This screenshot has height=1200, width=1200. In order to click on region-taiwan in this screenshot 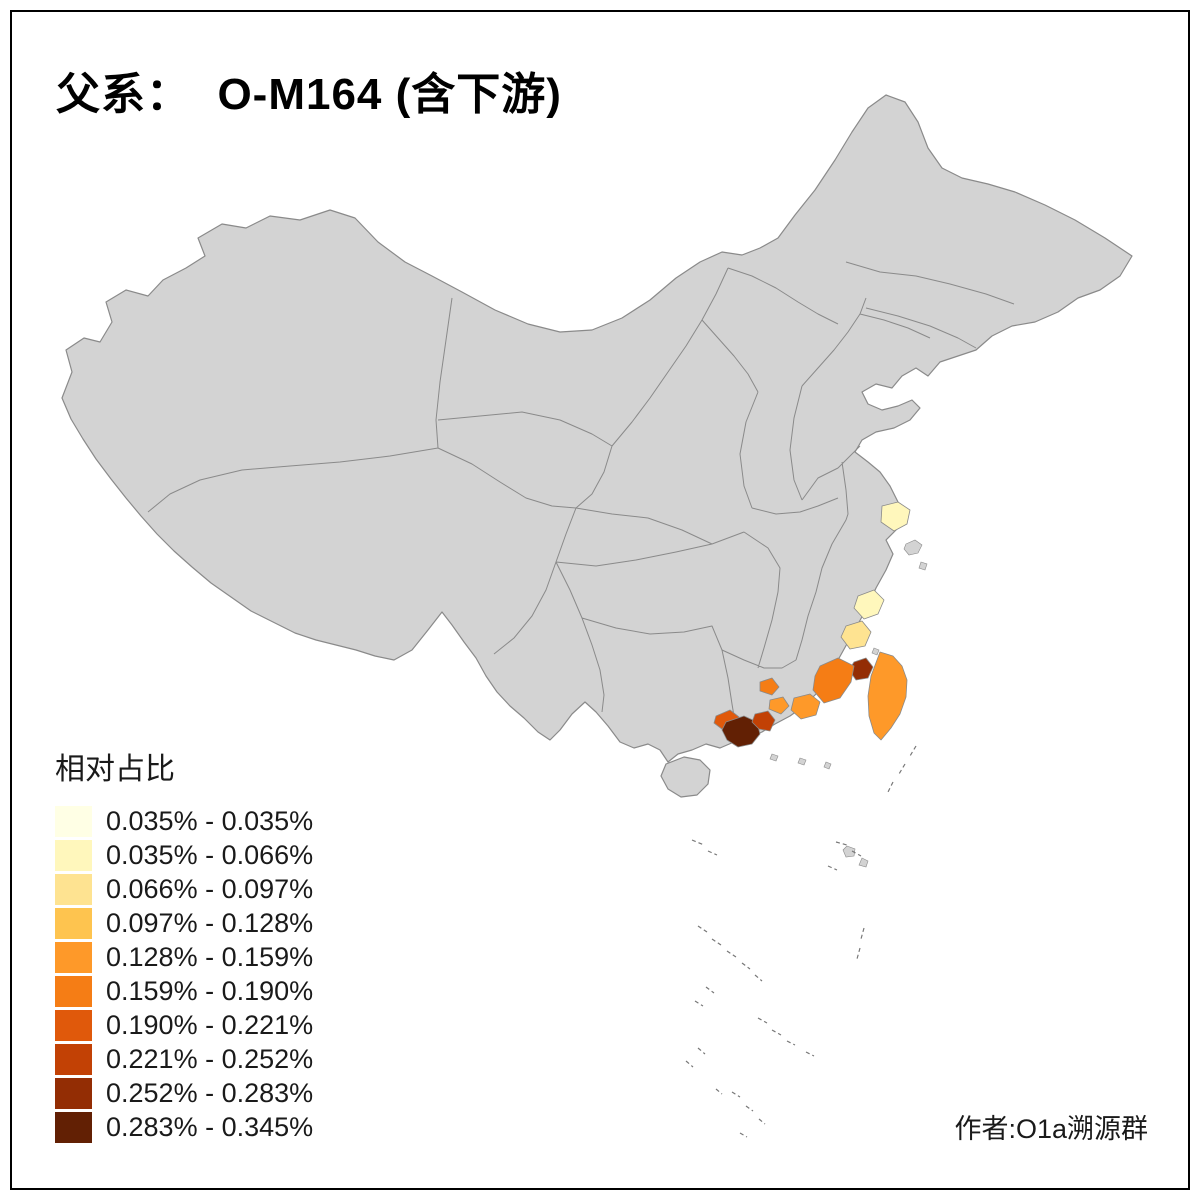, I will do `click(887, 696)`.